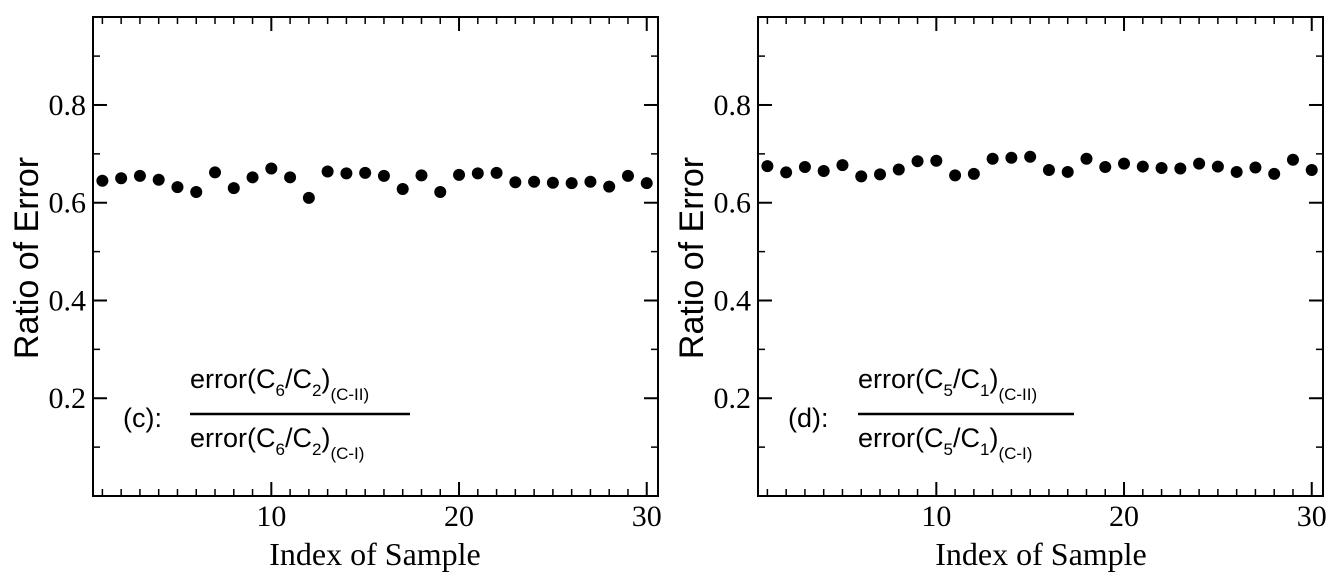  I want to click on panel-label: (d):, so click(808, 418).